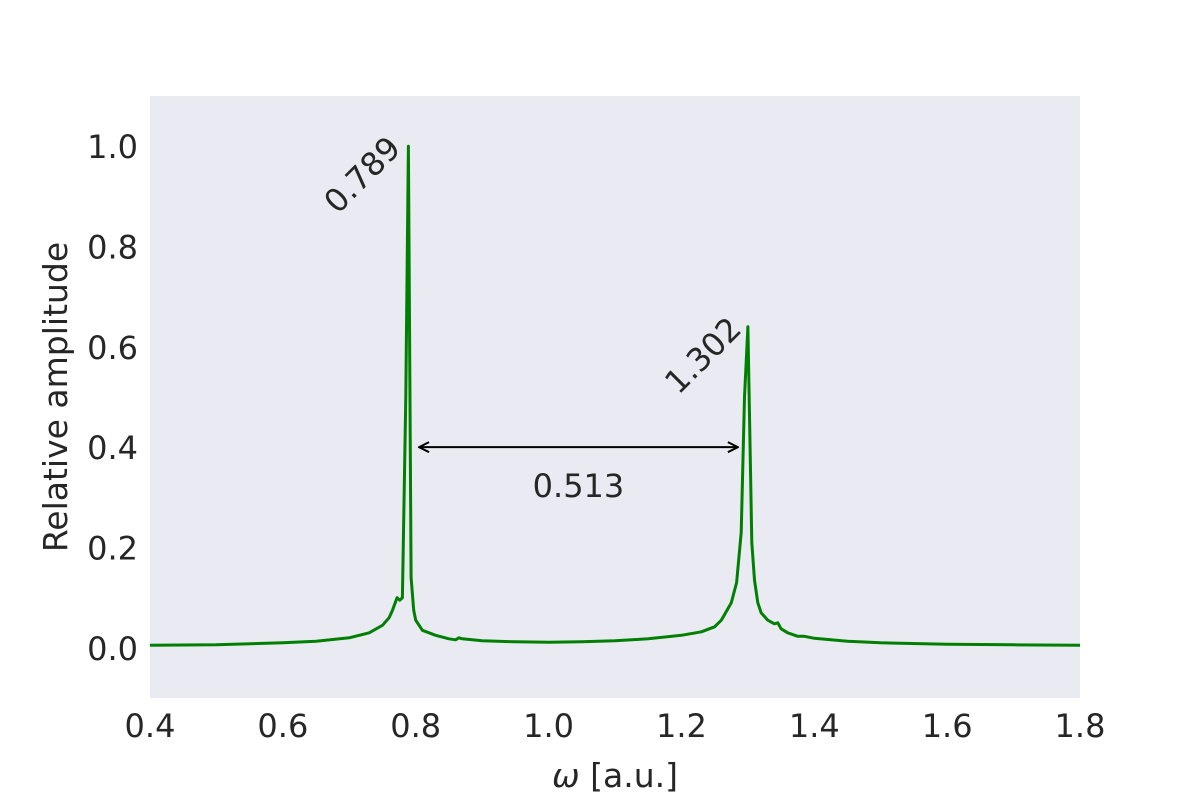 This screenshot has width=1200, height=800. Describe the element at coordinates (415, 726) in the screenshot. I see `x-tick-label: 0.8` at that location.